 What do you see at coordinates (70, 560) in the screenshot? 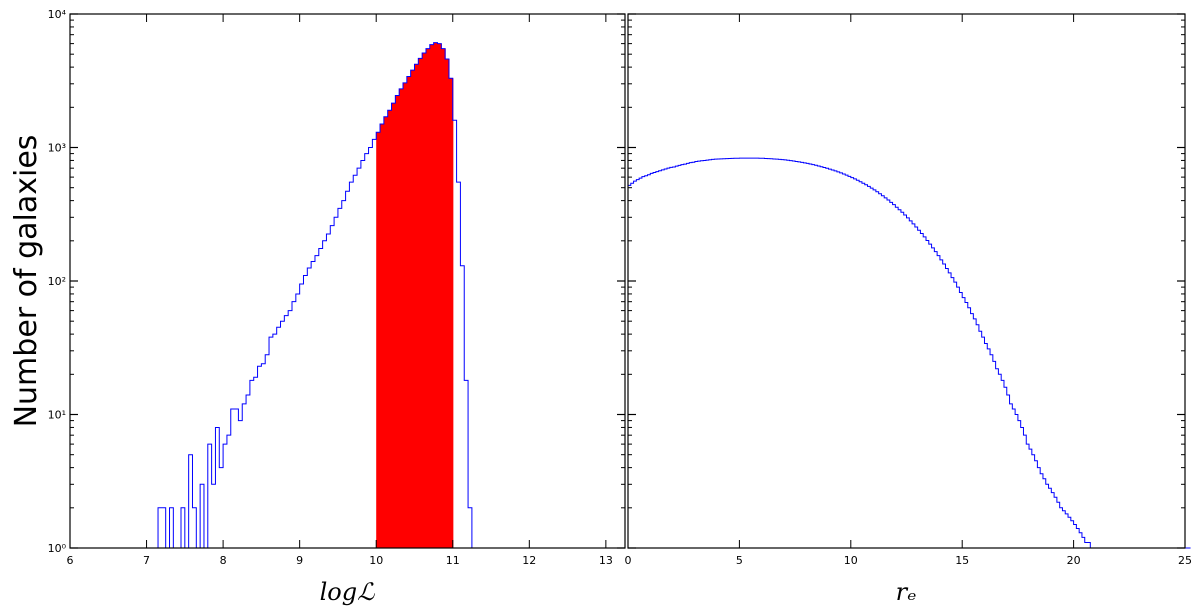
I see `x-tick-label: 6` at bounding box center [70, 560].